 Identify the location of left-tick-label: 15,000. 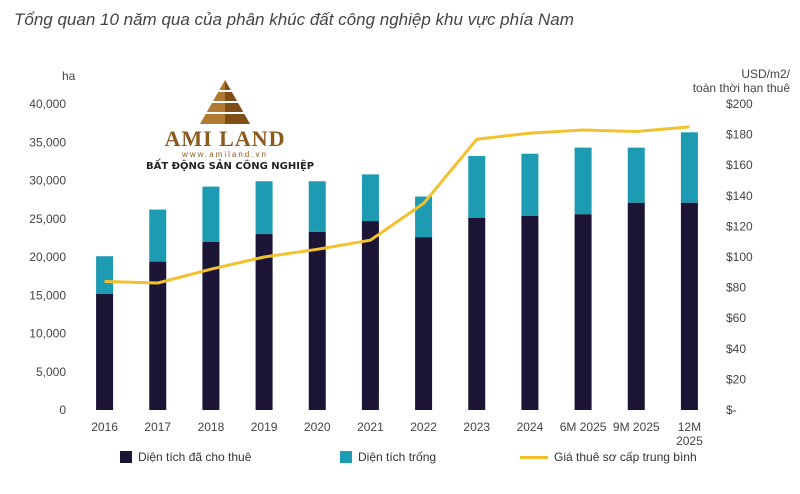
(47, 295).